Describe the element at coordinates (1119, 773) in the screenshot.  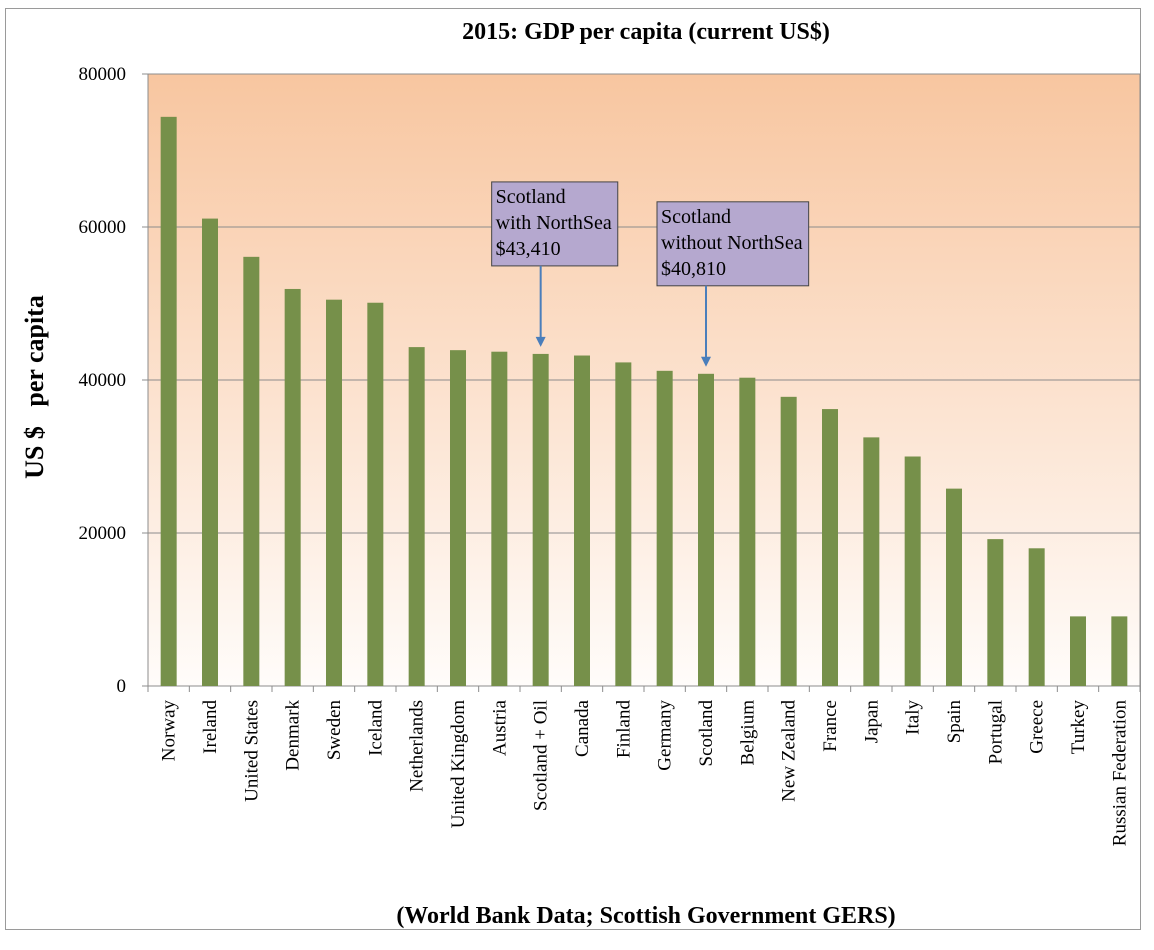
I see `x-category-label: Russian Federation` at that location.